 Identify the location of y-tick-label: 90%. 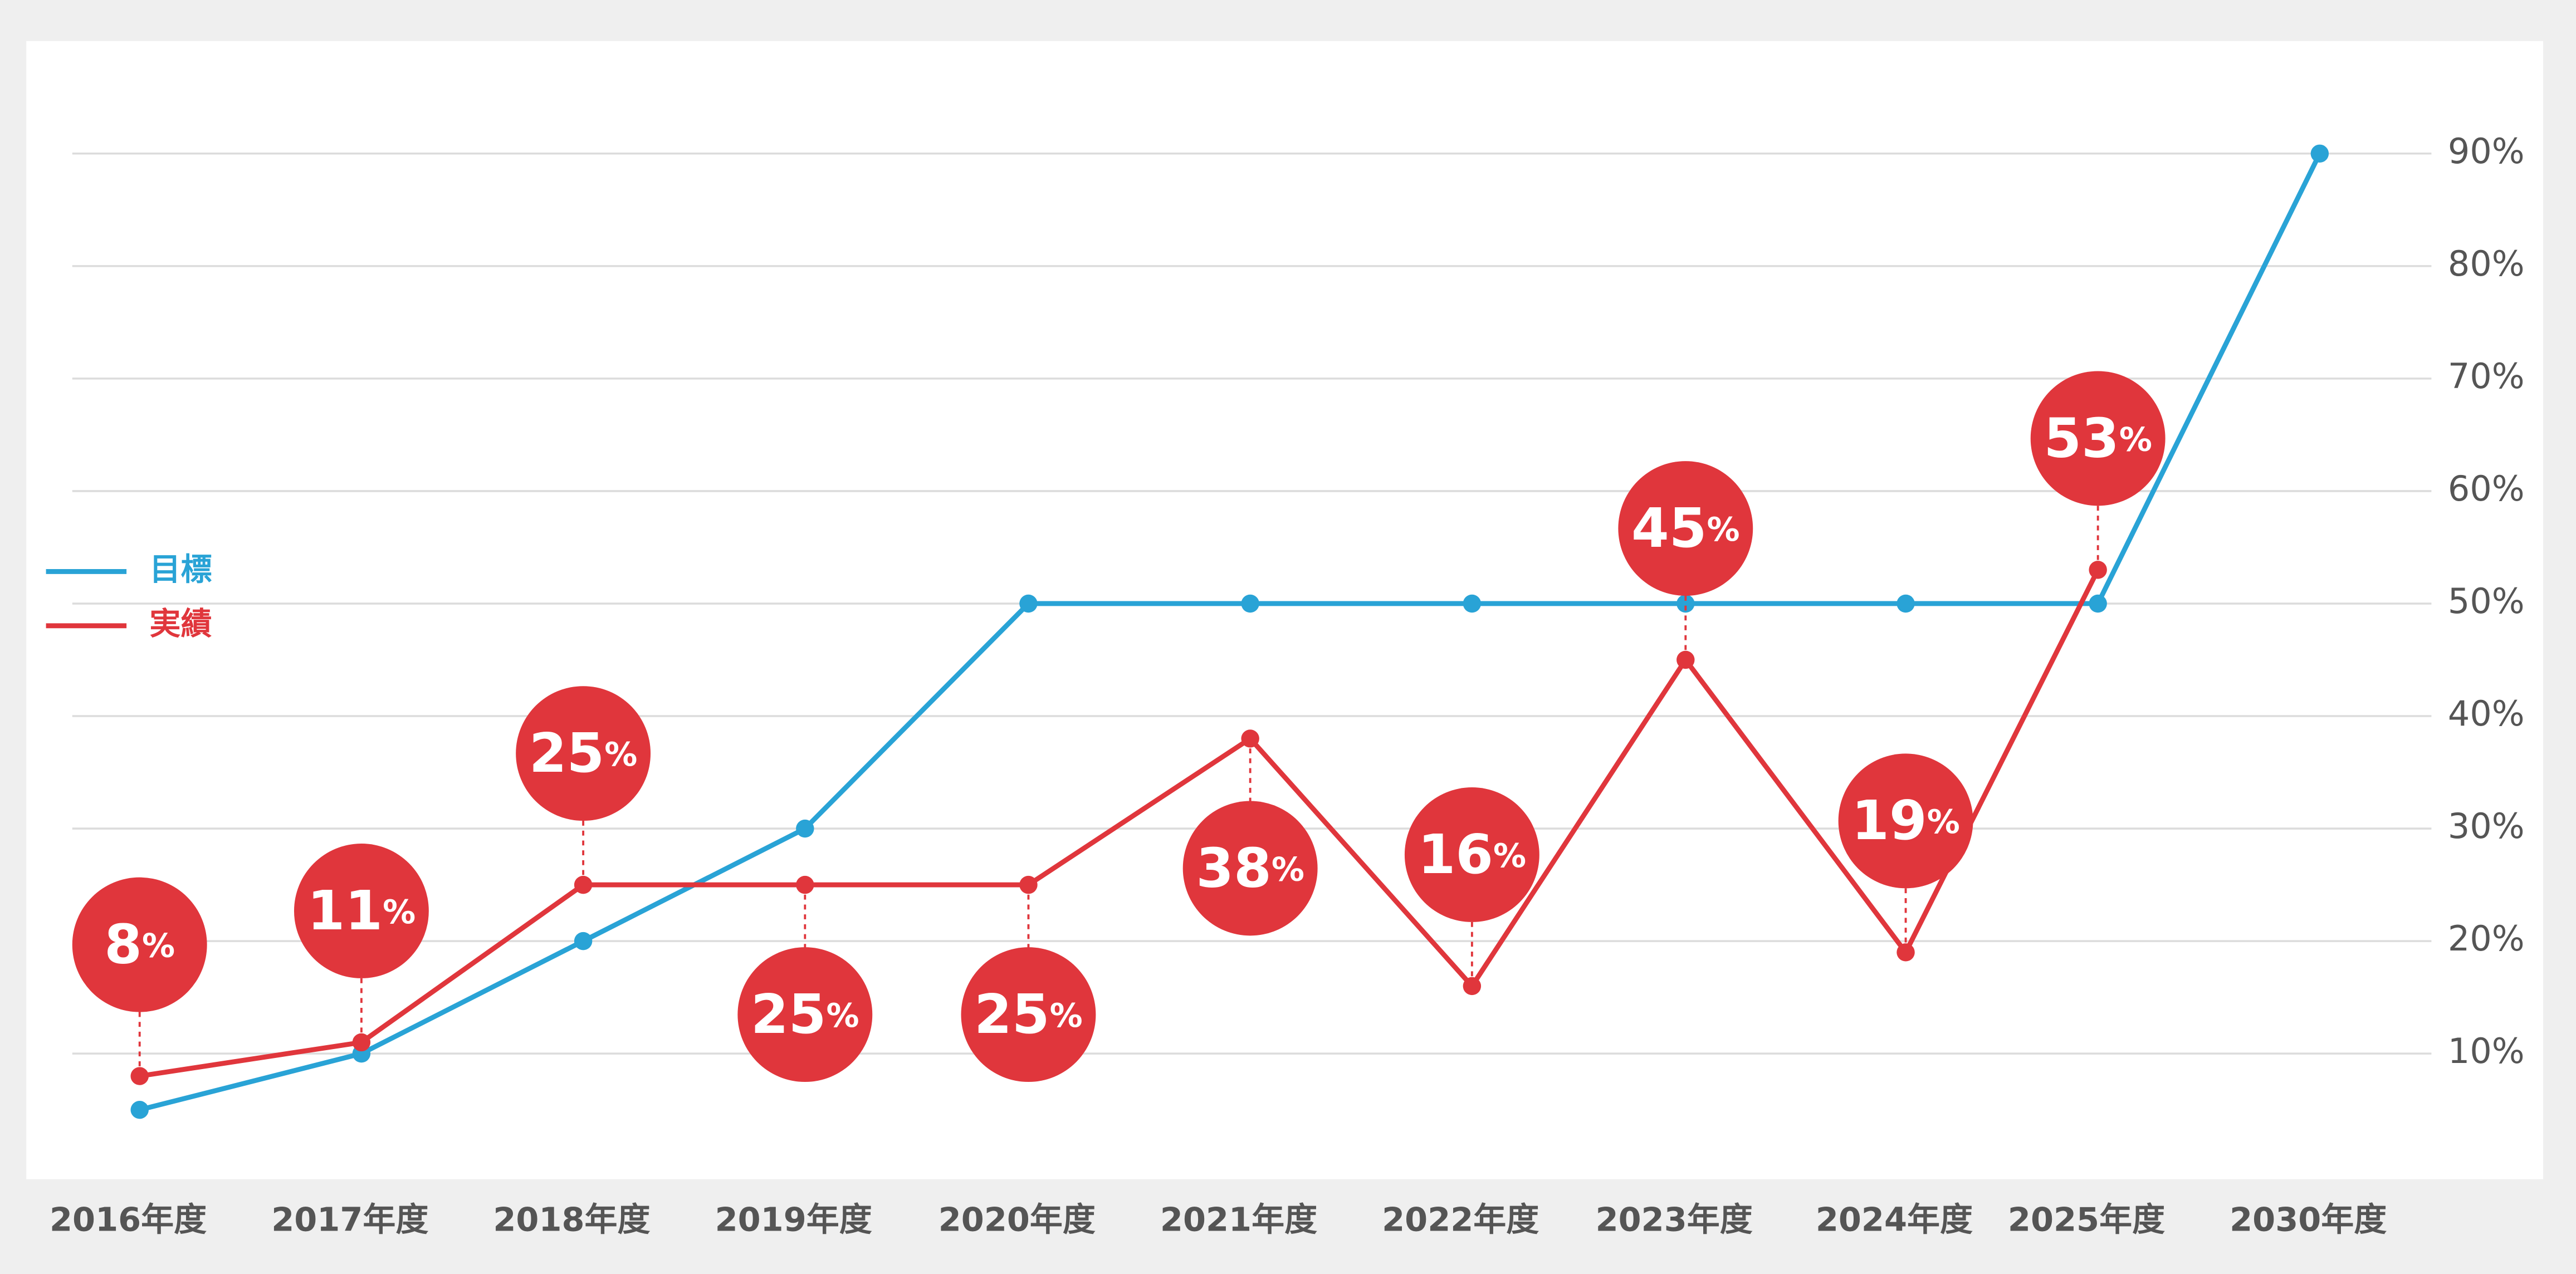
(2487, 151).